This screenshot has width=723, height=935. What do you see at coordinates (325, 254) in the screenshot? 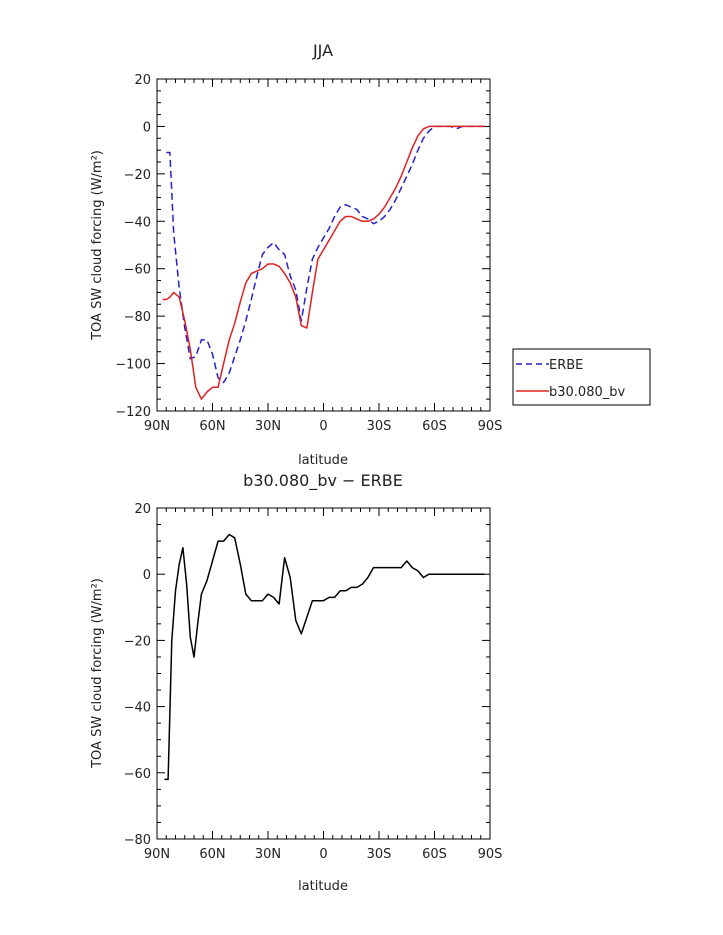
I see `series-line-erbe` at bounding box center [325, 254].